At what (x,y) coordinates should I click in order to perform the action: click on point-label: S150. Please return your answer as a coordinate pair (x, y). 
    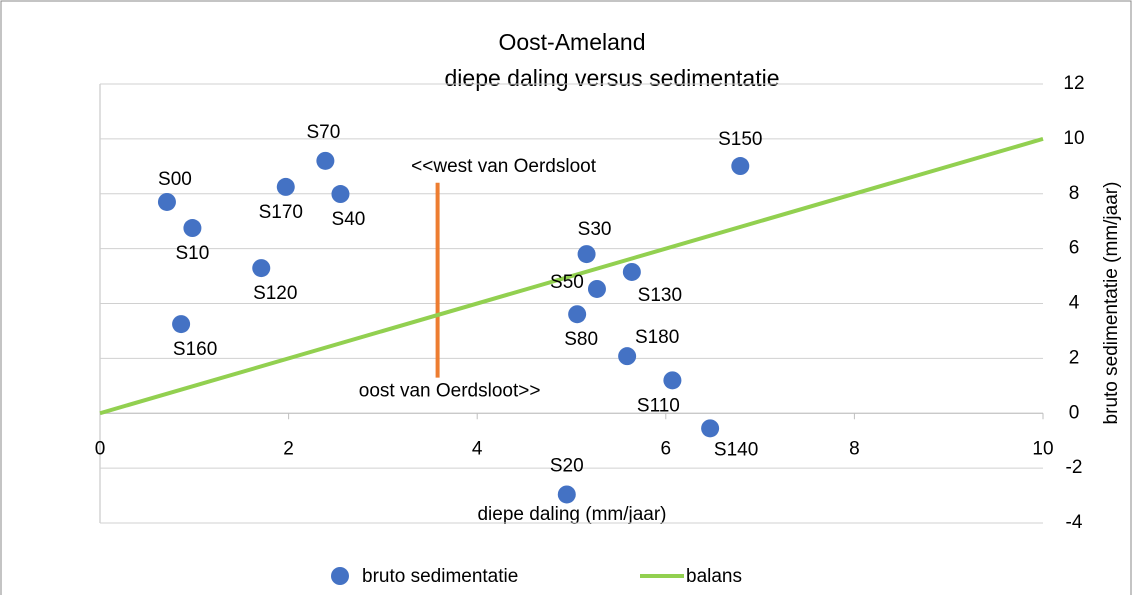
    Looking at the image, I should click on (740, 139).